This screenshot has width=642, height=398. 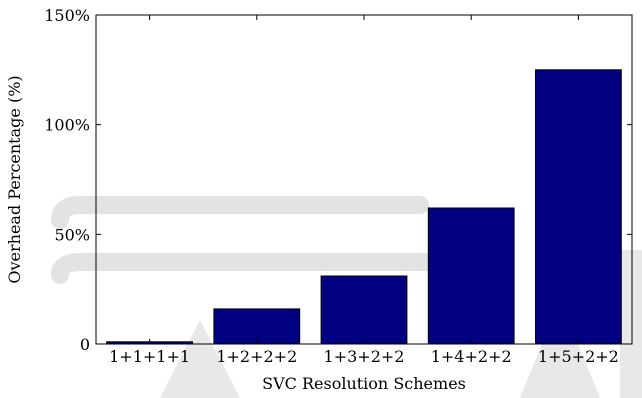 I want to click on x-tick-label: 1+3+2+2, so click(x=364, y=356).